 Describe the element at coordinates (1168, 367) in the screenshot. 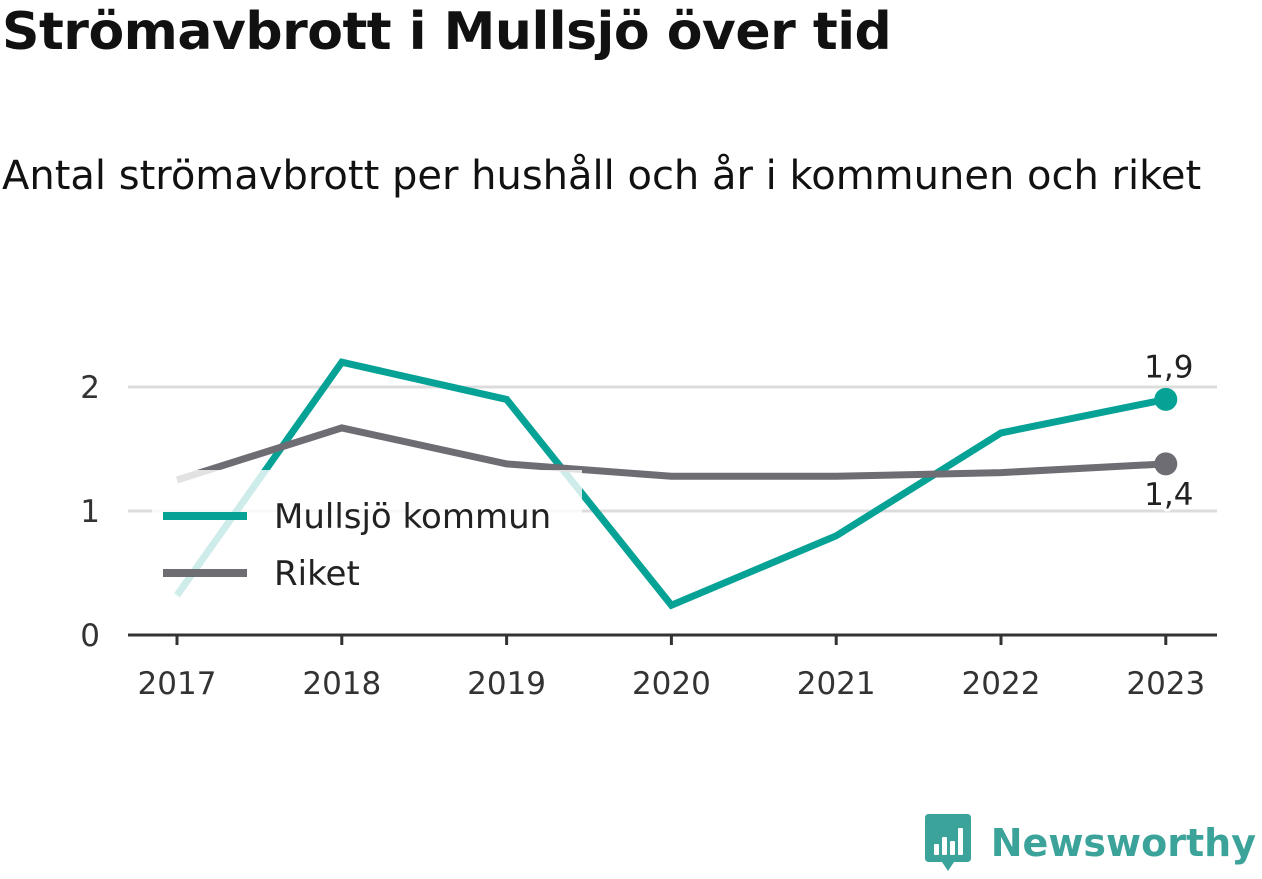

I see `end-value-label: 1,9` at that location.